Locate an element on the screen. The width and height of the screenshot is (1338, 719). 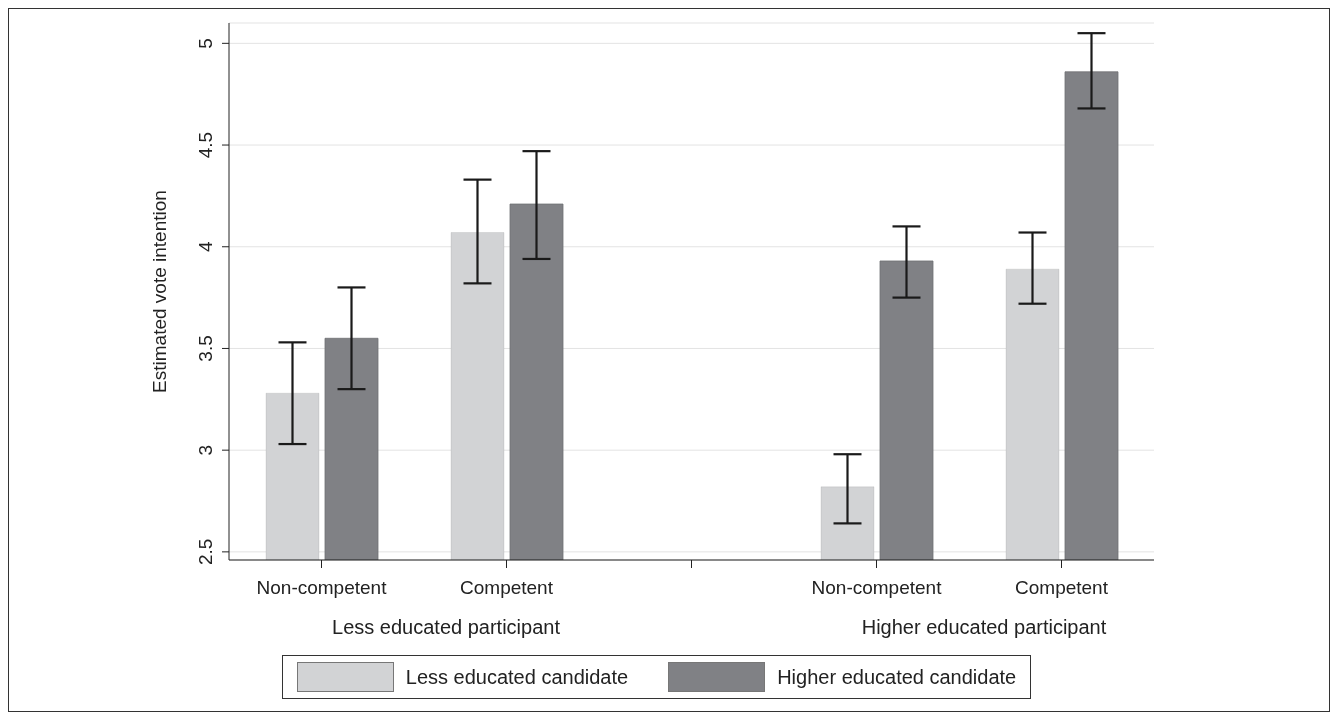
legend-label: Less educated candidate is located at coordinates (517, 677).